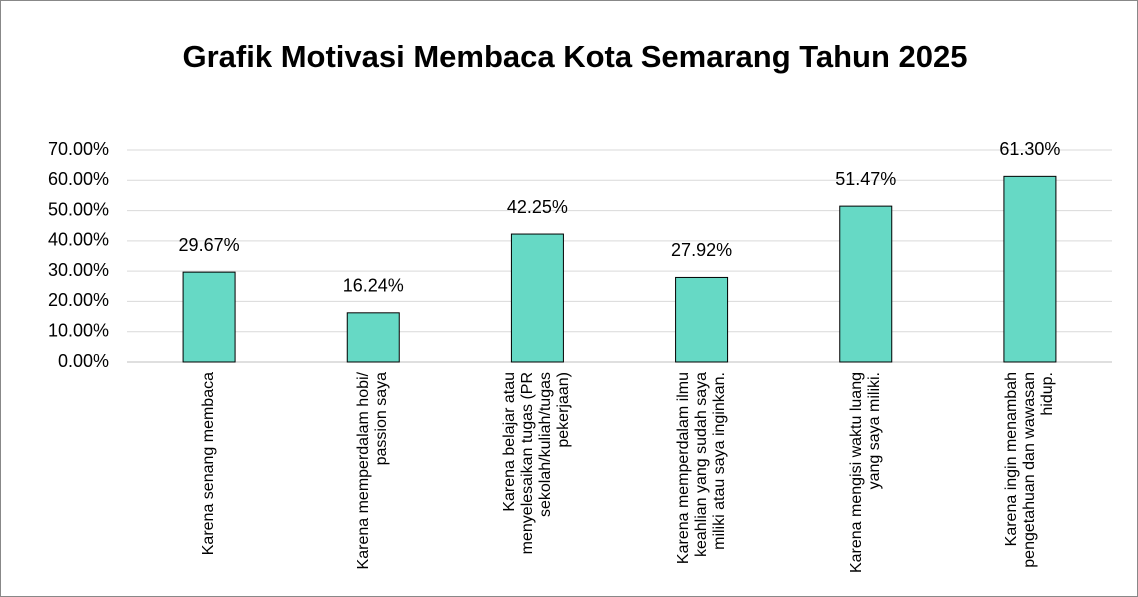 This screenshot has width=1138, height=597. Describe the element at coordinates (1029, 149) in the screenshot. I see `data-label: 61.30%` at that location.